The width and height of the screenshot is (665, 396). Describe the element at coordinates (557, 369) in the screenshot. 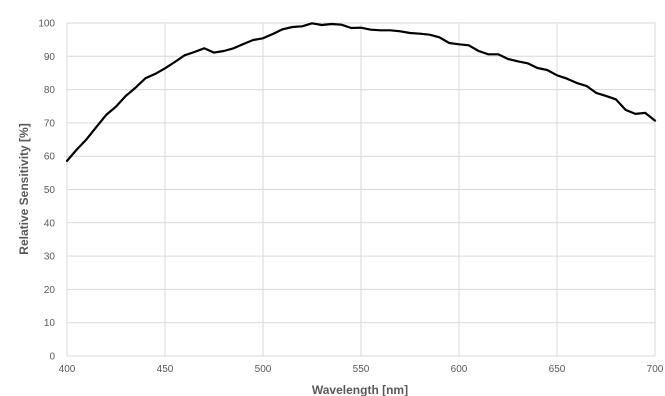

I see `x-tick-label: 650` at that location.